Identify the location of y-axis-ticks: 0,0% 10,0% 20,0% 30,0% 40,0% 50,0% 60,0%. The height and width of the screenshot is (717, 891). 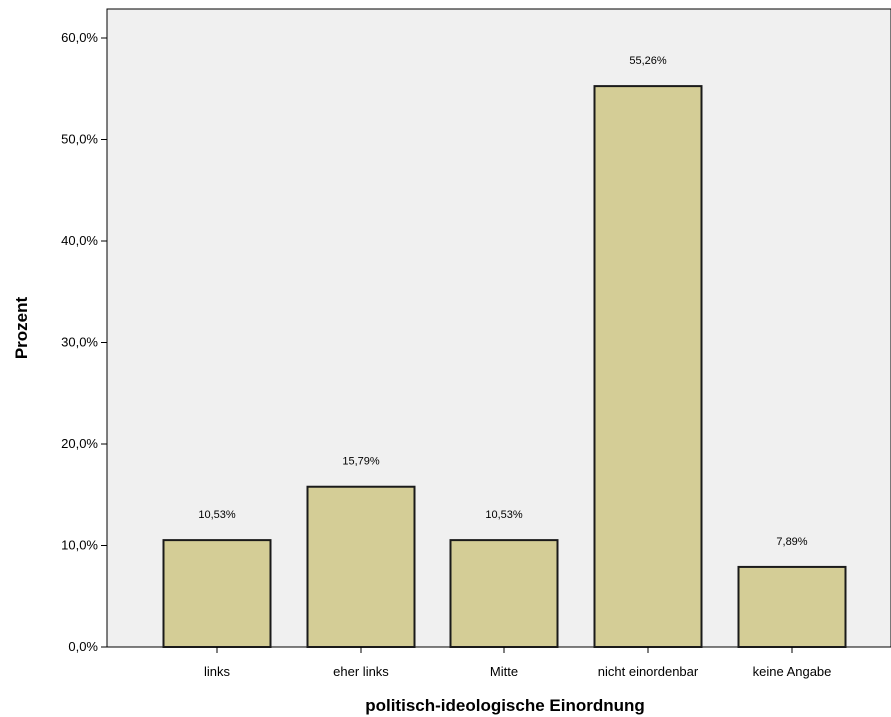
(84, 342).